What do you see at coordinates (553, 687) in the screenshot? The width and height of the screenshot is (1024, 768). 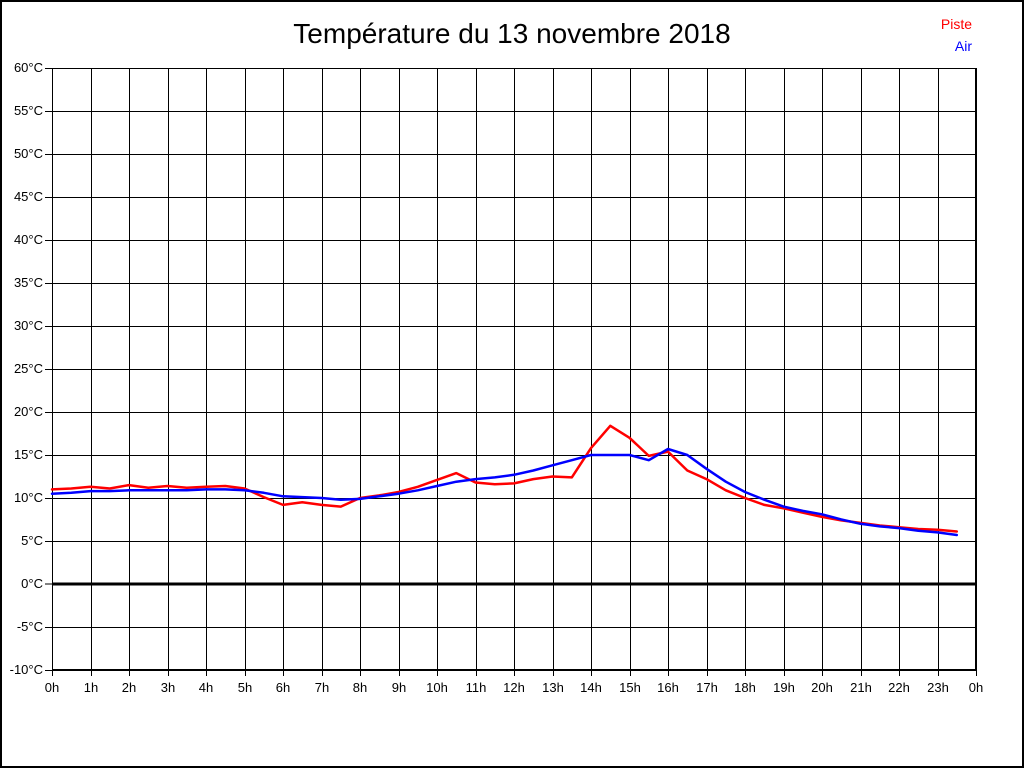 I see `x-tick-label: 13h` at bounding box center [553, 687].